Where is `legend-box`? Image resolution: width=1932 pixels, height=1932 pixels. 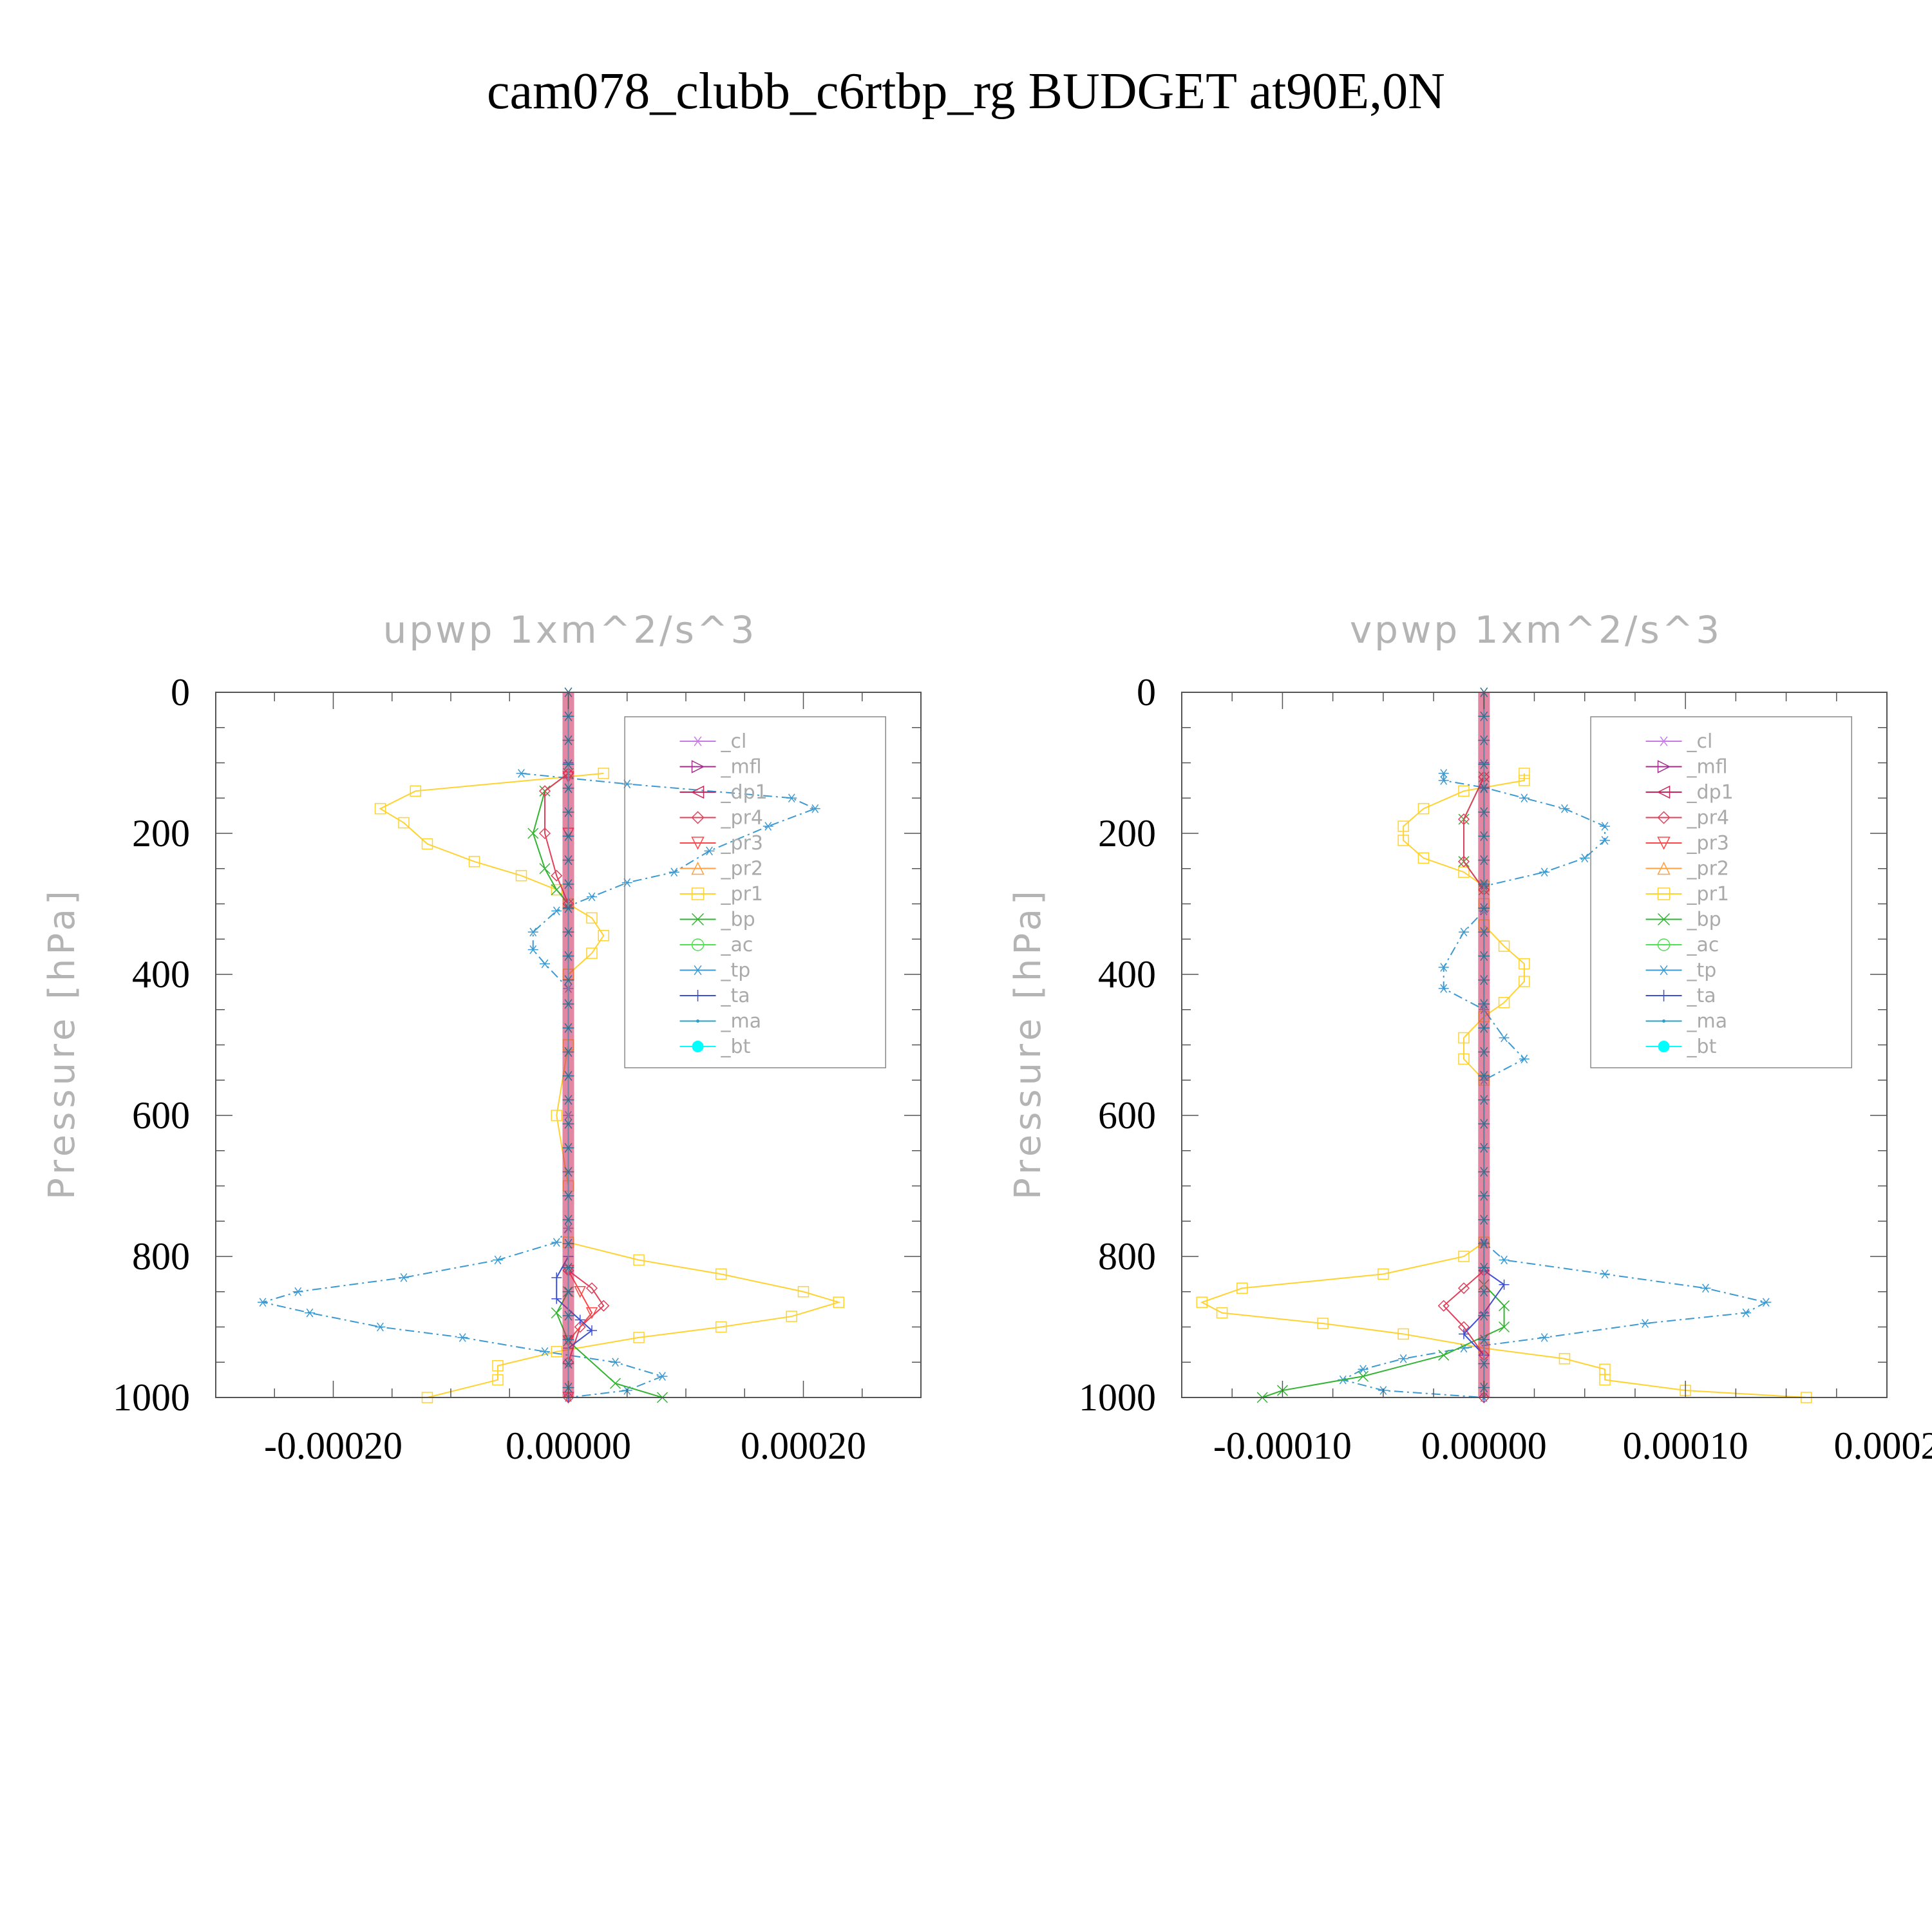 legend-box is located at coordinates (755, 892).